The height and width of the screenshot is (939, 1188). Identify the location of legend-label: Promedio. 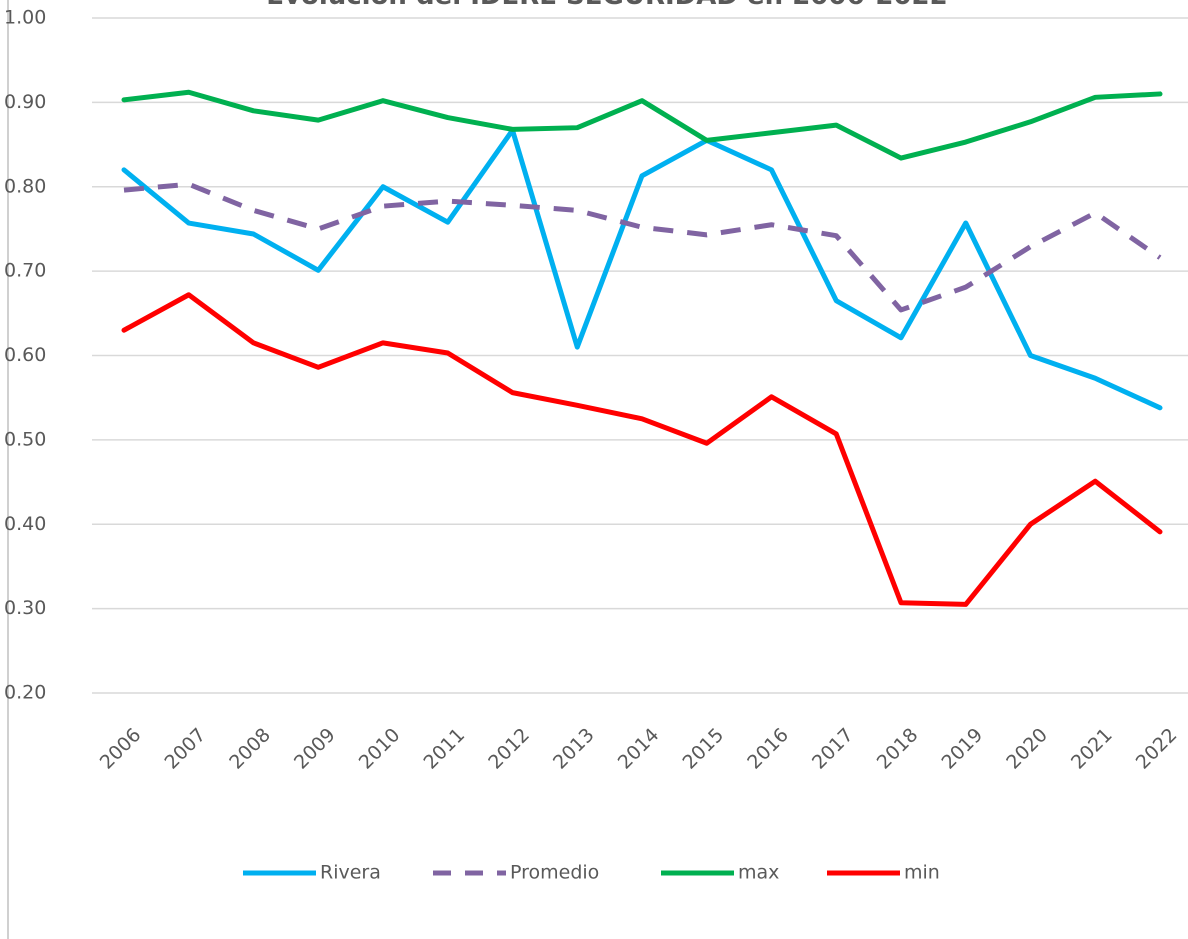
(554, 873).